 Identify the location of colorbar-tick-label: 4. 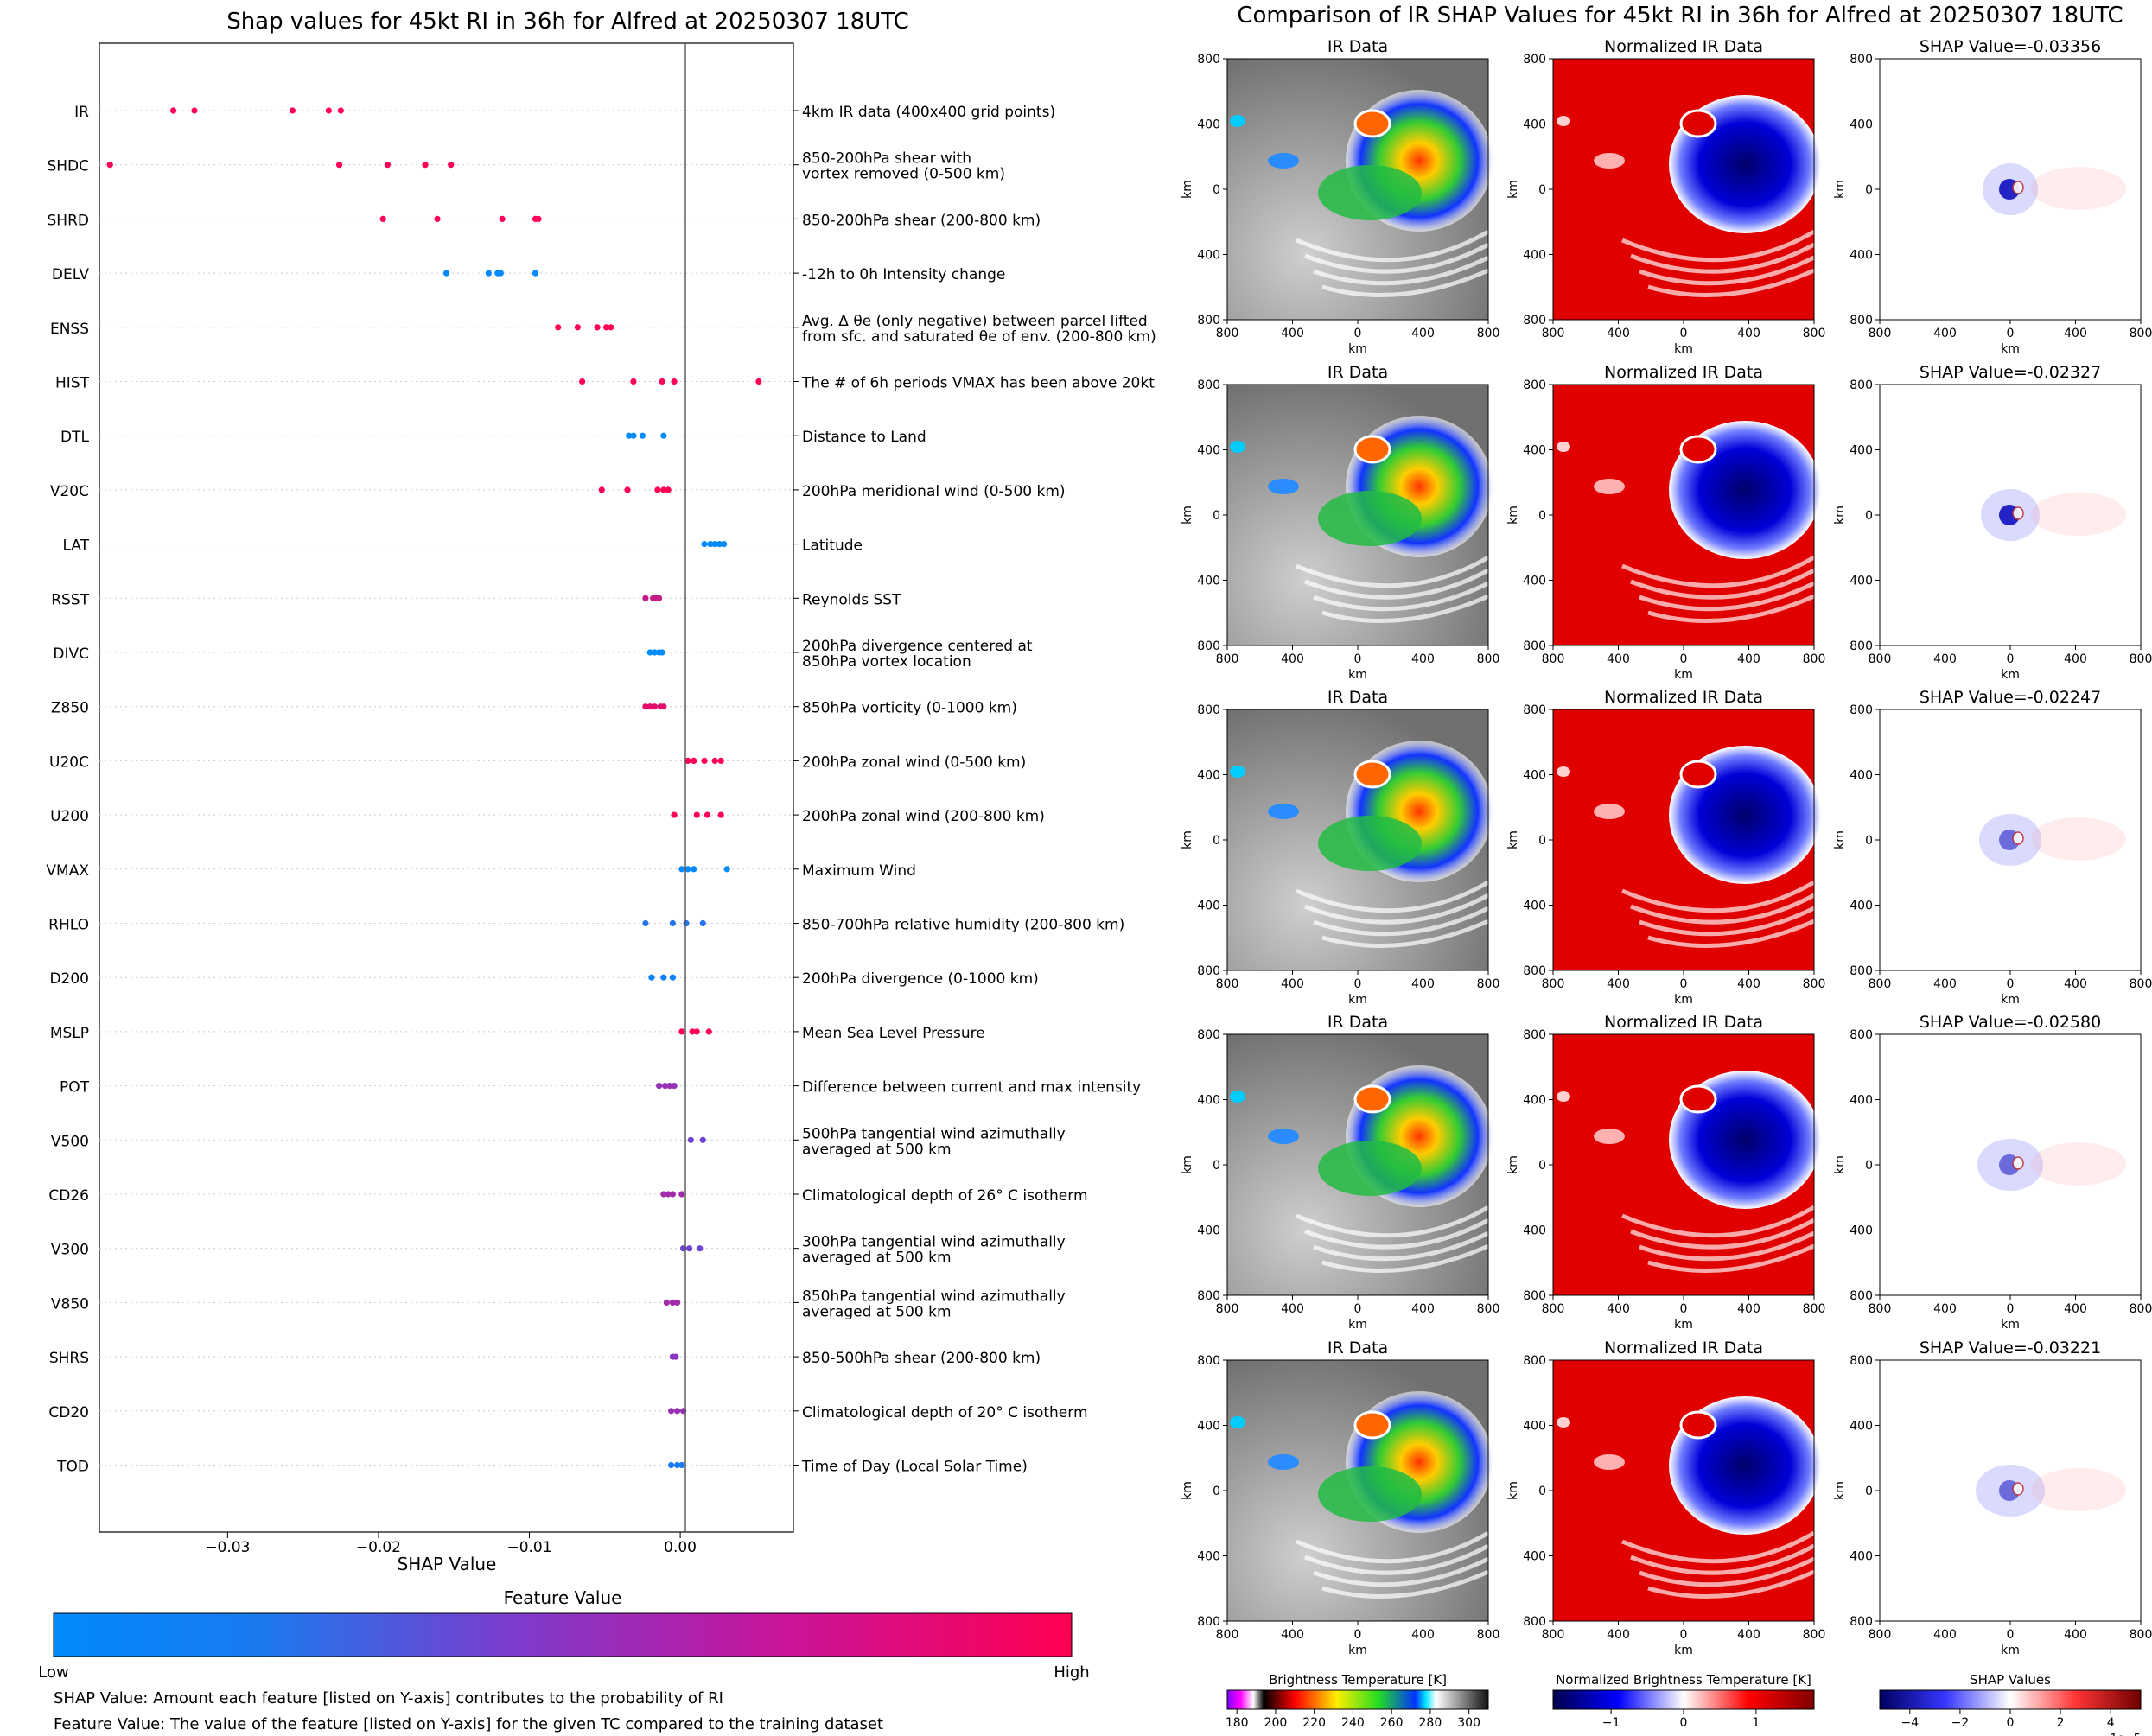
(2111, 1723).